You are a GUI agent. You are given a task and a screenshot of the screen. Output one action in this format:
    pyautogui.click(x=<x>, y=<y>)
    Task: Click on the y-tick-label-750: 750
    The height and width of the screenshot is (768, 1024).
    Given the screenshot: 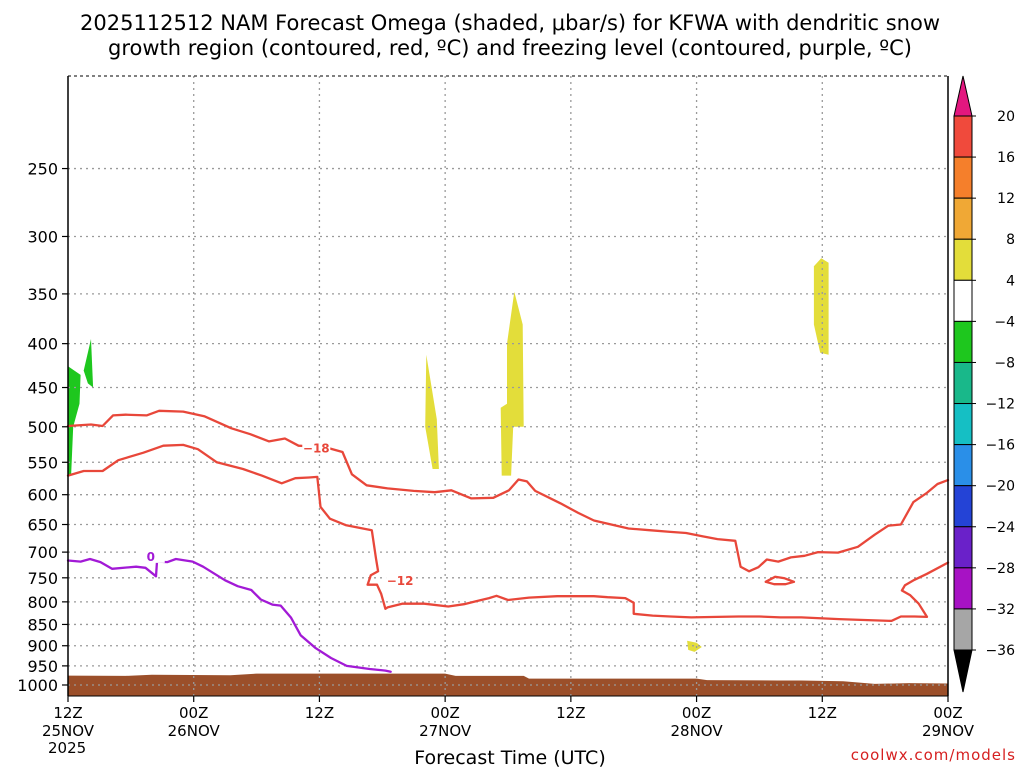 What is the action you would take?
    pyautogui.click(x=42, y=578)
    